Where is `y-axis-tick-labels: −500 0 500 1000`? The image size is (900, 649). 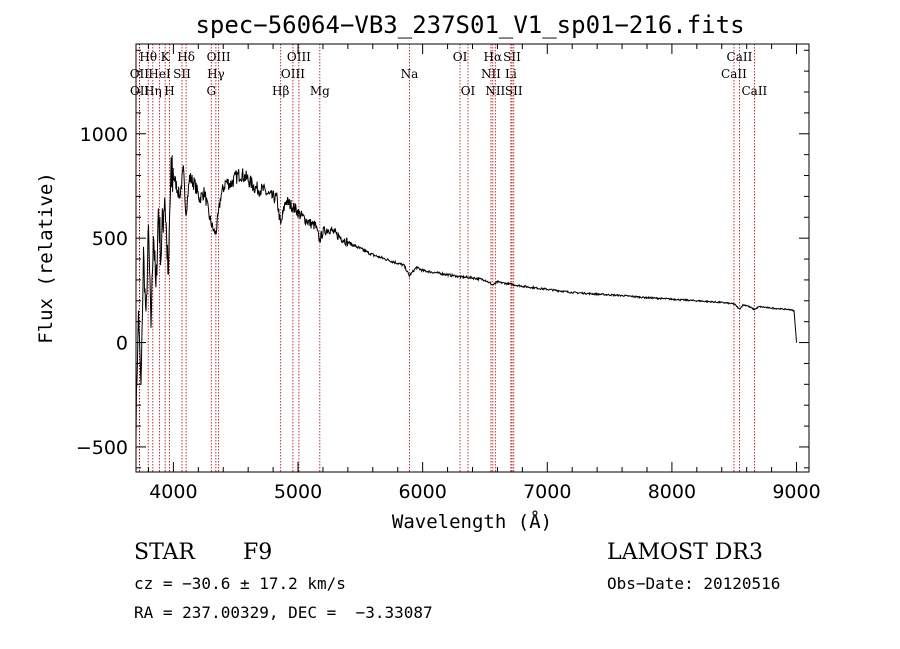 y-axis-tick-labels: −500 0 500 1000 is located at coordinates (102, 291).